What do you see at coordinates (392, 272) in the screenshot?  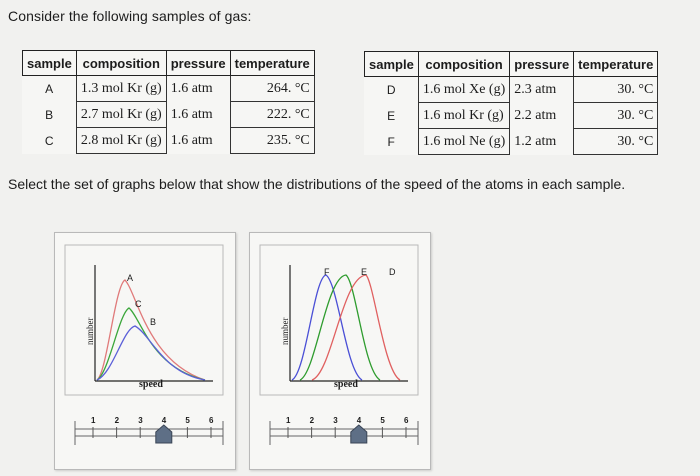 I see `curve-label-d: D` at bounding box center [392, 272].